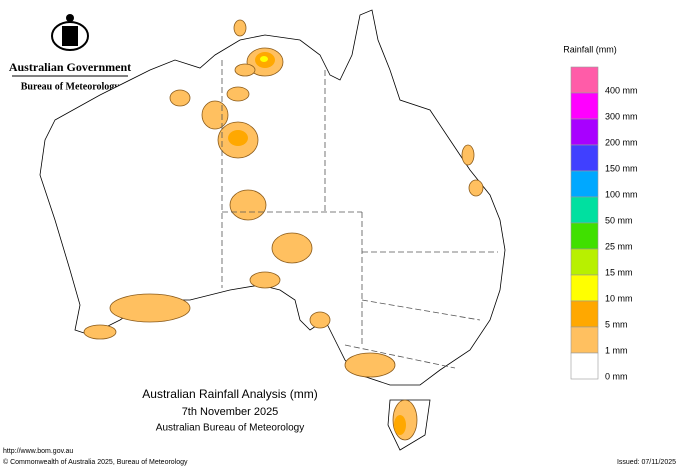 This screenshot has height=472, width=680. What do you see at coordinates (590, 49) in the screenshot?
I see `legend-title: Rainfall (mm)` at bounding box center [590, 49].